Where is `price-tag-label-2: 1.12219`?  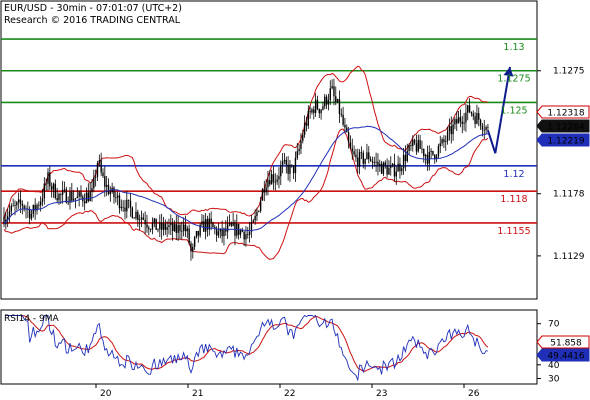
price-tag-label-2: 1.12219 is located at coordinates (565, 142).